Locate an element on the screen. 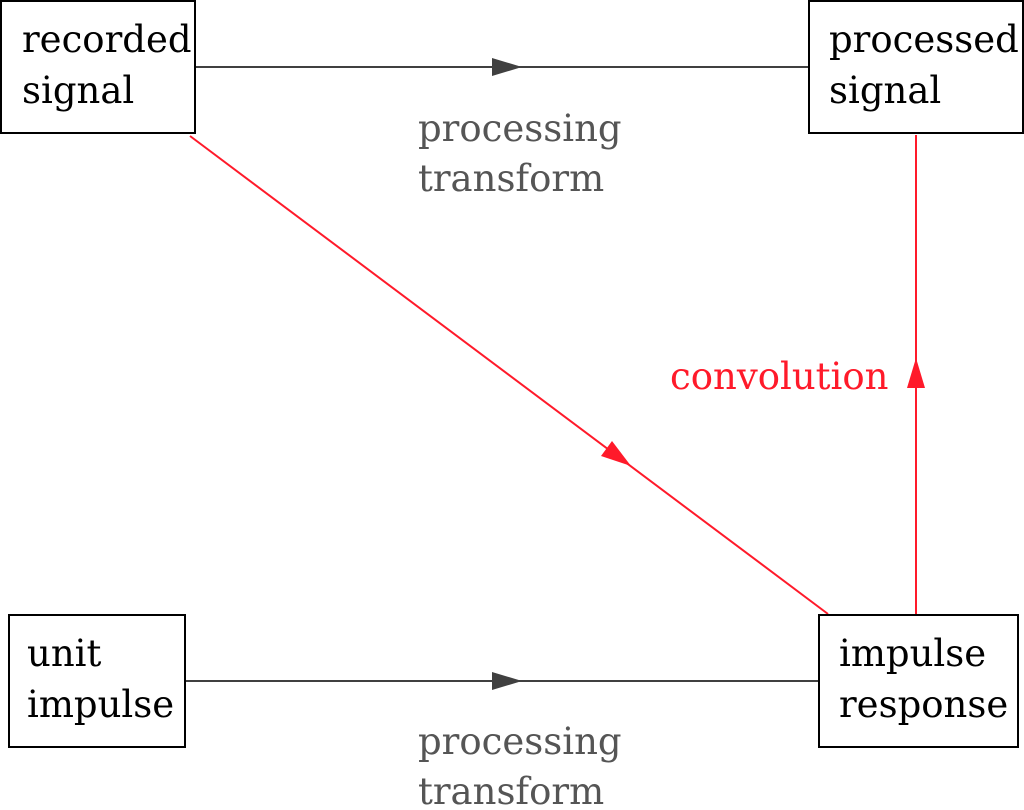 The height and width of the screenshot is (810, 1024). node-recorded-signal: recorded signal is located at coordinates (101, 67).